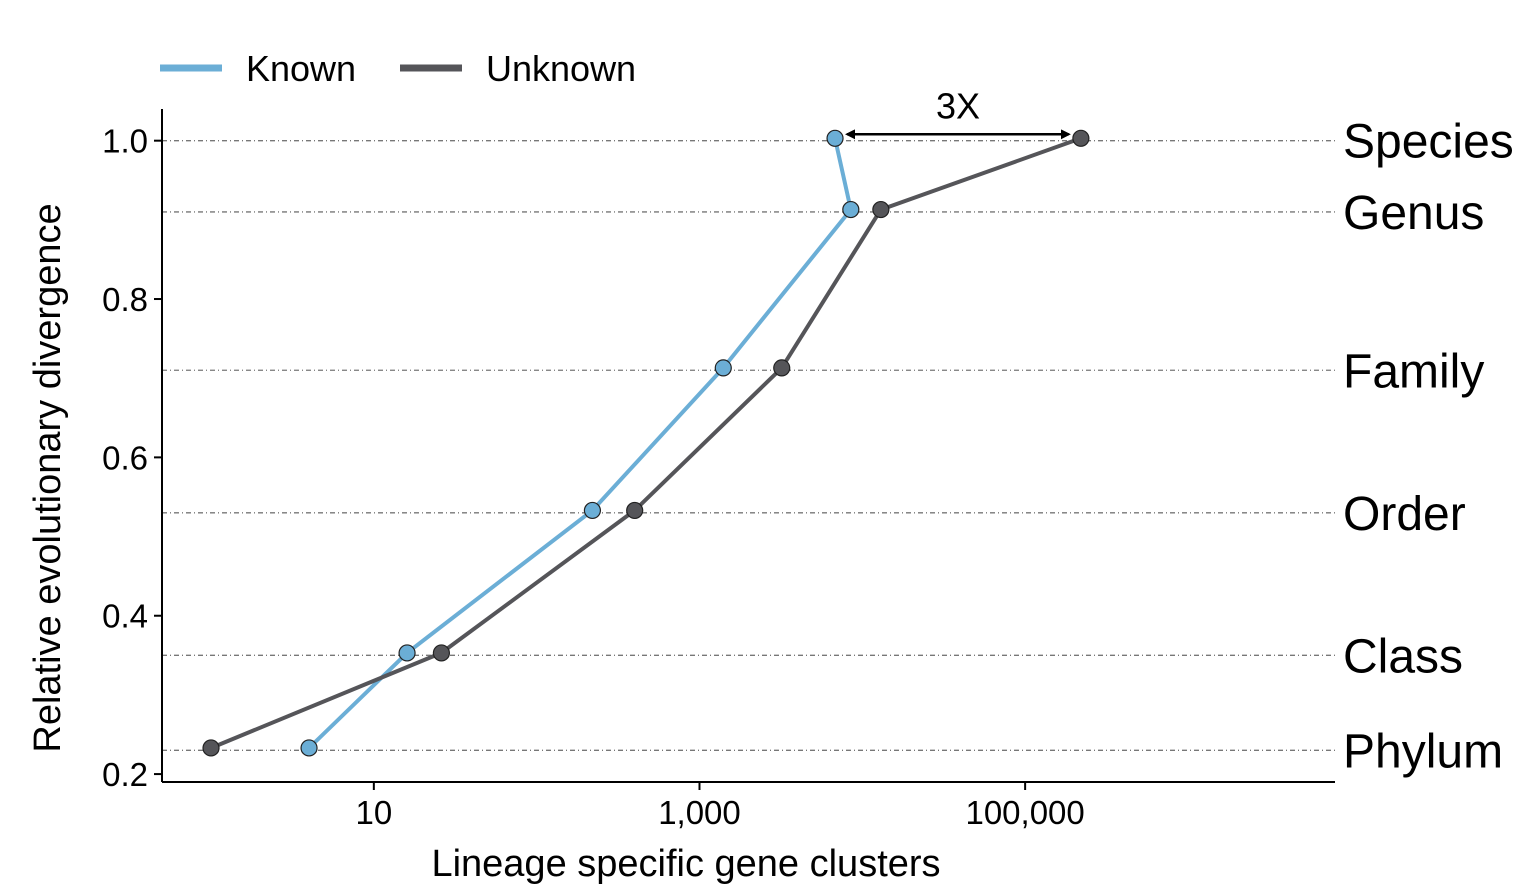  I want to click on legend-label-unknown: Unknown, so click(561, 68).